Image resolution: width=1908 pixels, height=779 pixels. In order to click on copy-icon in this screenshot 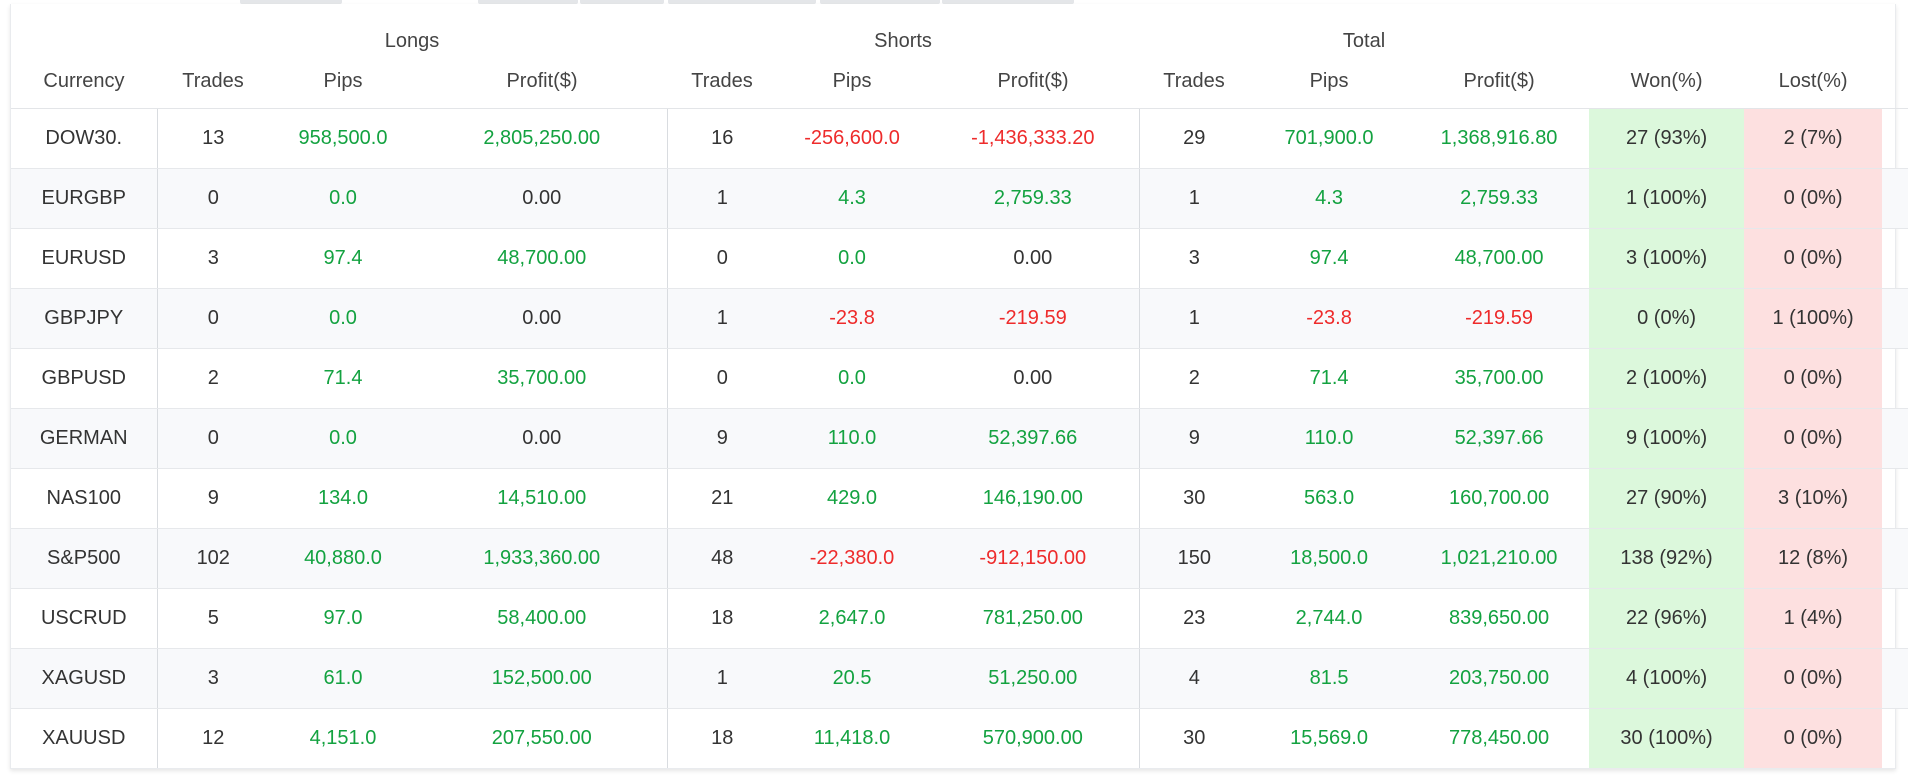, I will do `click(1895, 82)`.